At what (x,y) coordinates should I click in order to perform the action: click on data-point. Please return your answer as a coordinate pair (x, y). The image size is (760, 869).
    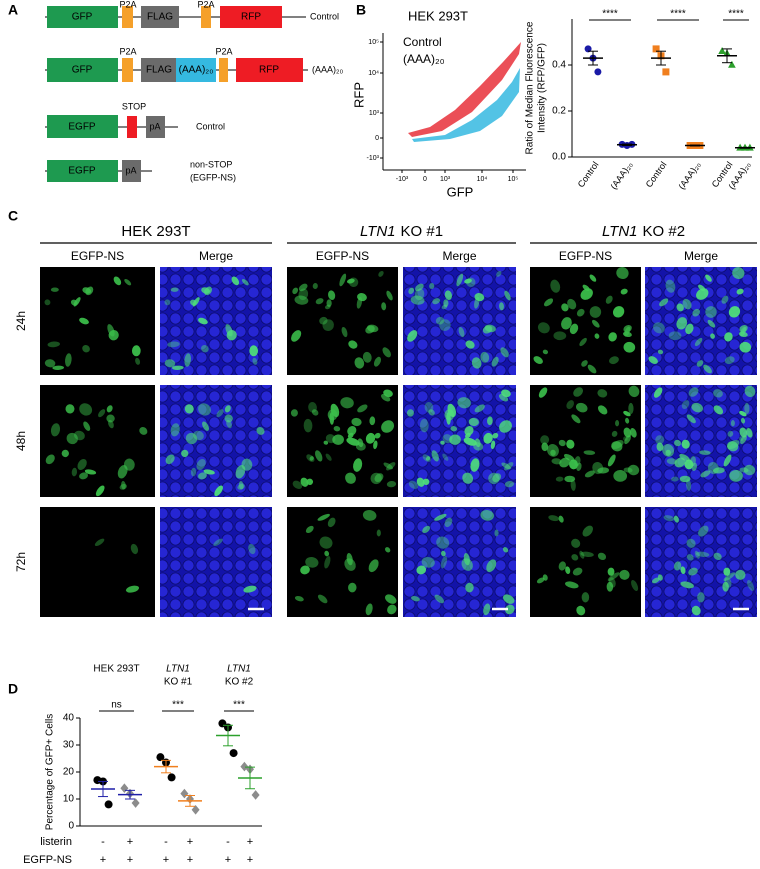
    Looking at the image, I should click on (588, 49).